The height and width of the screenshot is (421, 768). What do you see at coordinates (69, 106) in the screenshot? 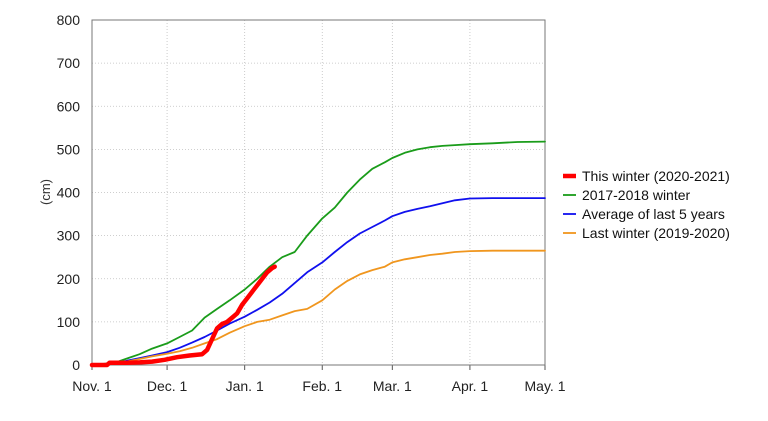
I see `y-tick-label: 600` at bounding box center [69, 106].